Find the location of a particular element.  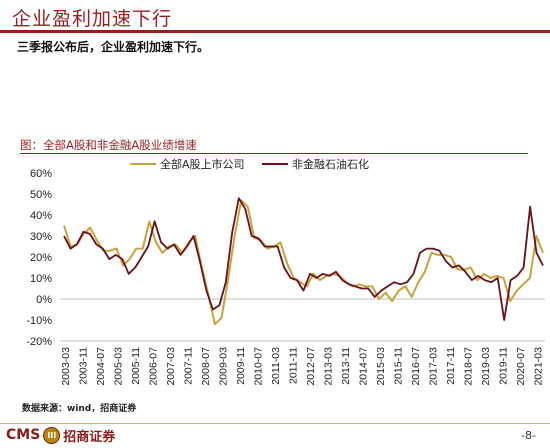

x-tick-label: 2020-07 is located at coordinates (521, 366).